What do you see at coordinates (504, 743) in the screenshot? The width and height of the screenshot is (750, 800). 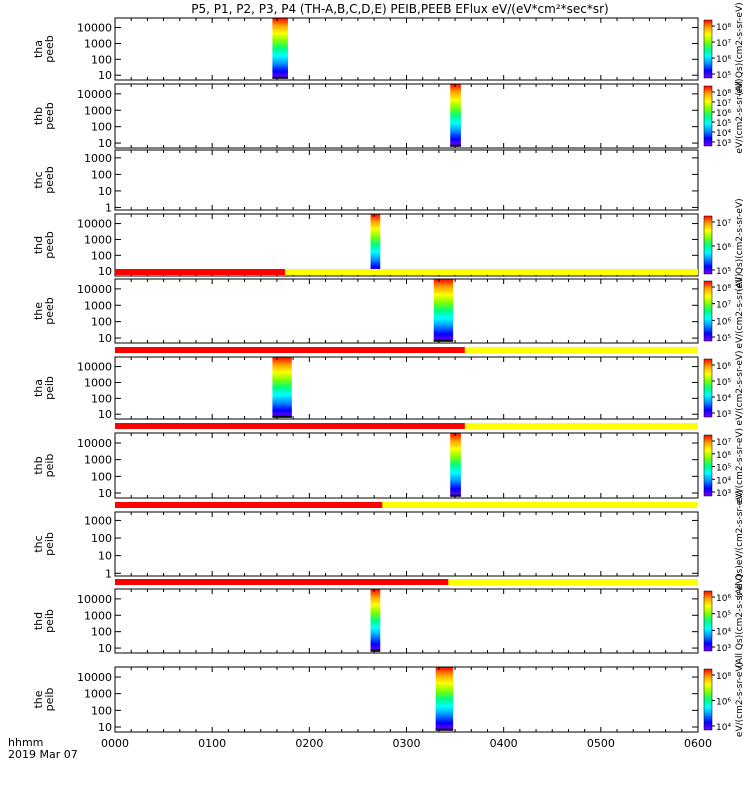 I see `x-tick-label: 0400` at bounding box center [504, 743].